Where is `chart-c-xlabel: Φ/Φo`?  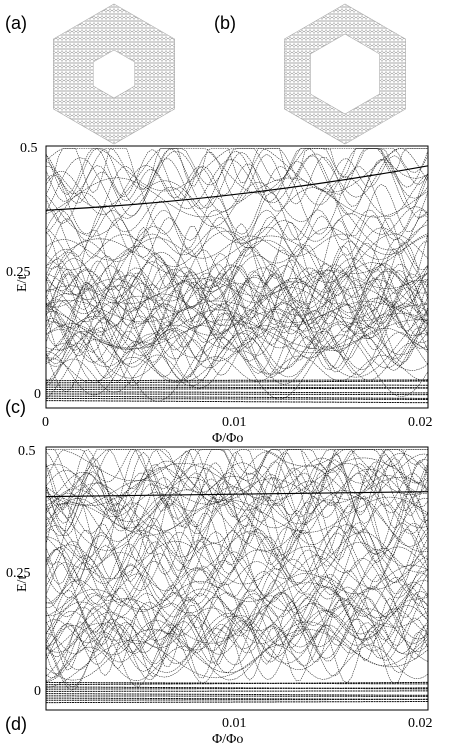 chart-c-xlabel: Φ/Φo is located at coordinates (227, 438).